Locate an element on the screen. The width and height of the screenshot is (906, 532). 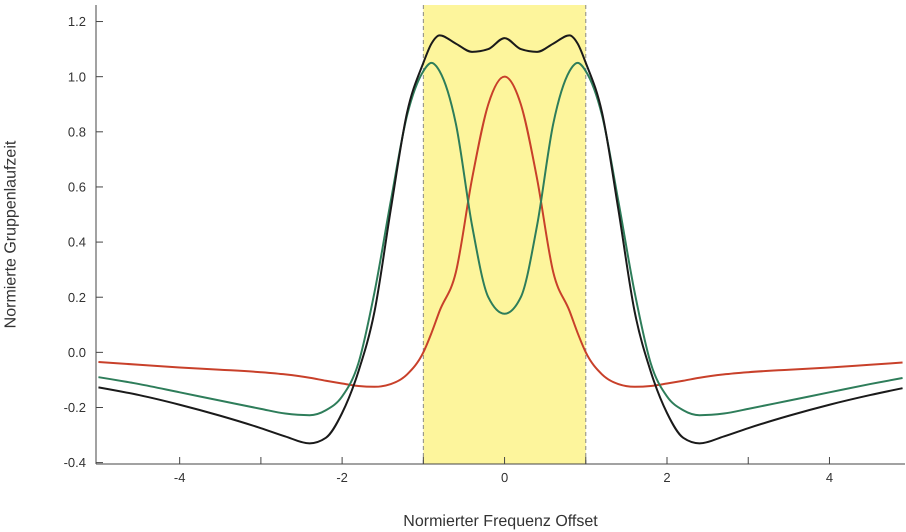
y-tick-label: 1.2 is located at coordinates (77, 22).